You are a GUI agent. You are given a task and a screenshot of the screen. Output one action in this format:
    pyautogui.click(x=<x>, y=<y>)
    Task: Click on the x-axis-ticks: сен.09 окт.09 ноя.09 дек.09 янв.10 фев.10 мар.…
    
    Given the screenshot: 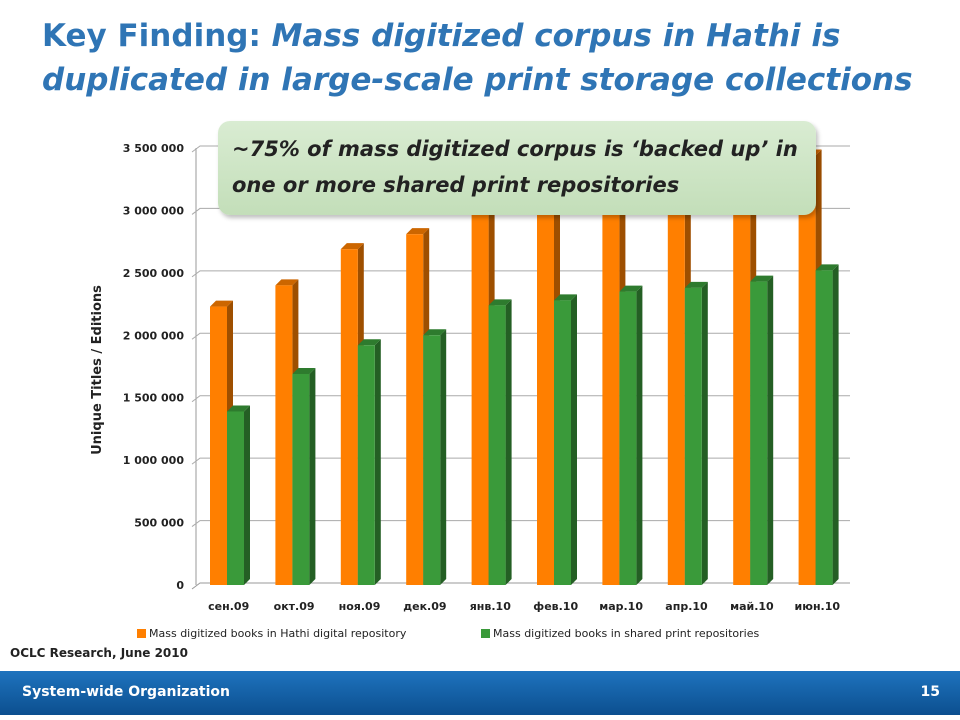 What is the action you would take?
    pyautogui.click(x=524, y=606)
    